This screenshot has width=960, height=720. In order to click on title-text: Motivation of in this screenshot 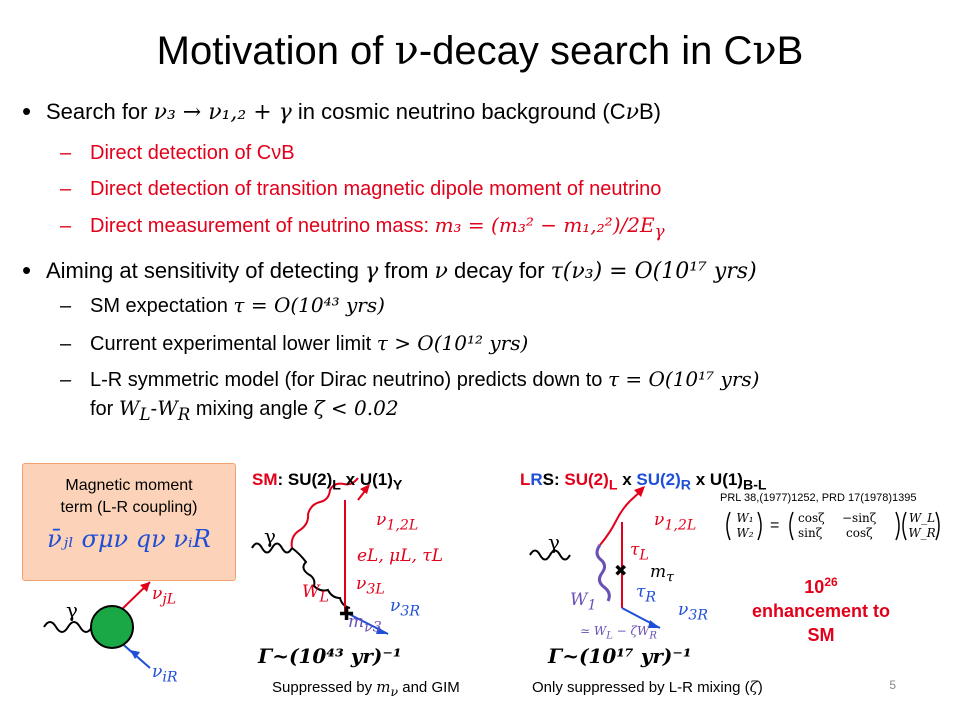, I will do `click(275, 51)`.